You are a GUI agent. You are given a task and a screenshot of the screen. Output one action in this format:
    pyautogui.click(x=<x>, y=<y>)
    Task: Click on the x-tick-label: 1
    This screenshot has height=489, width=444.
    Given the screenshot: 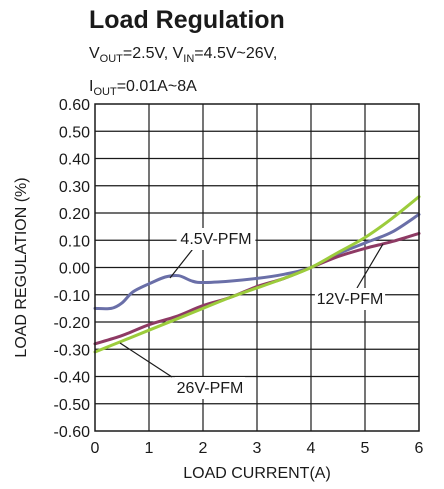 What is the action you would take?
    pyautogui.click(x=149, y=448)
    